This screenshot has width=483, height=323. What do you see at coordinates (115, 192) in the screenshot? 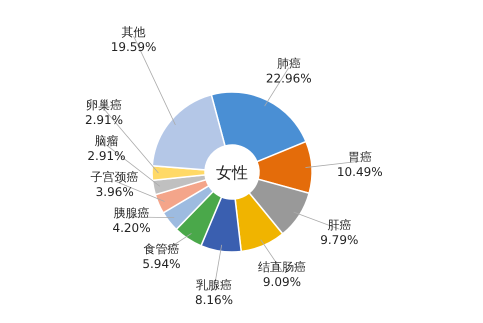
I see `data-label: 3.96%` at bounding box center [115, 192].